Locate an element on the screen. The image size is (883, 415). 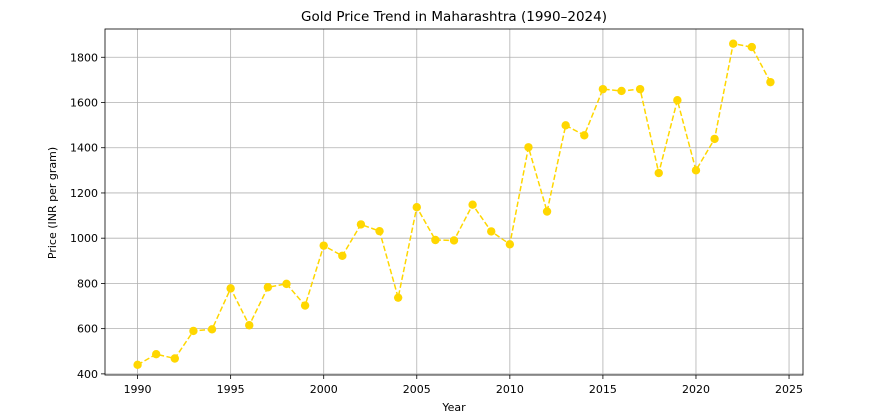
y-tick-label: 1800 is located at coordinates (84, 57).